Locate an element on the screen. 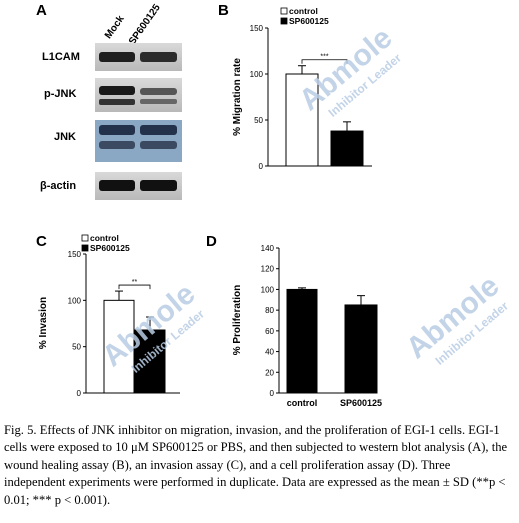 Image resolution: width=519 pixels, height=523 pixels. y-tick-label: 20 is located at coordinates (269, 372).